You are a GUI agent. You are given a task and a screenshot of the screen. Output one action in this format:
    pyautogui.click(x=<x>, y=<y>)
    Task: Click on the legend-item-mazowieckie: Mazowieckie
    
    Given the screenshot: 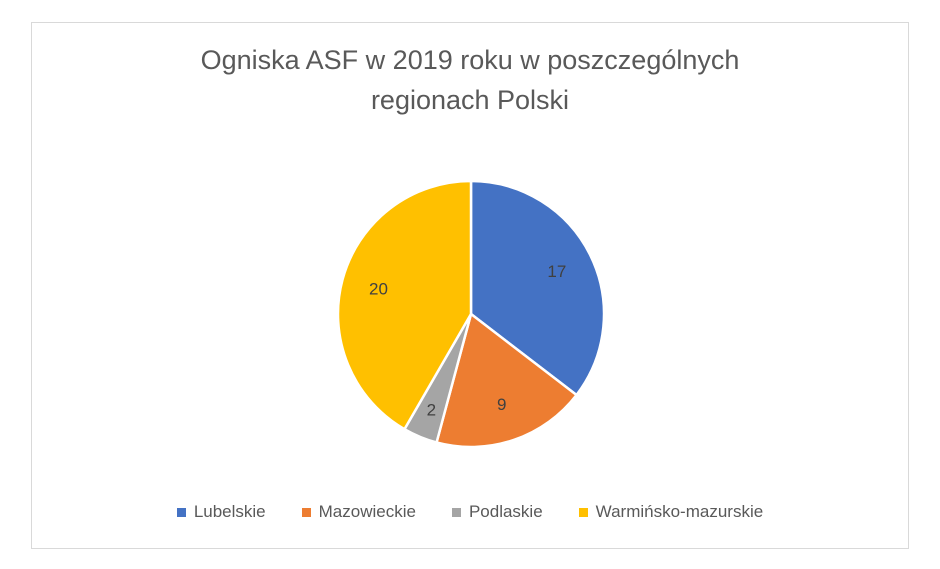 What is the action you would take?
    pyautogui.click(x=358, y=512)
    